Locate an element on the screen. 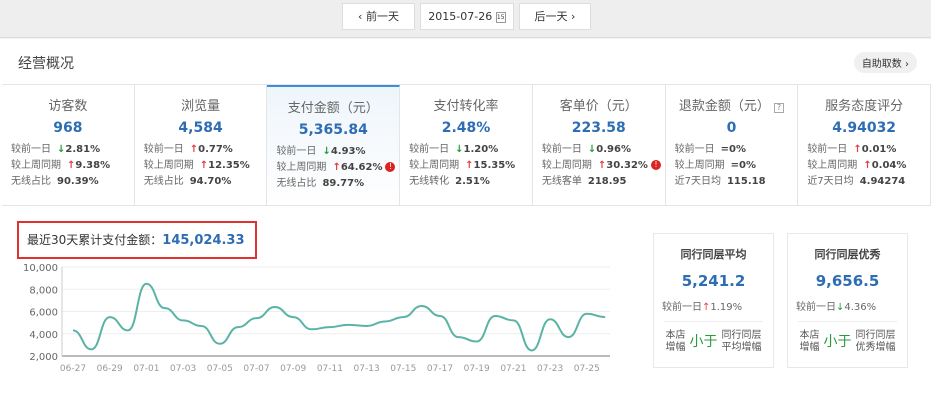 The width and height of the screenshot is (931, 400). metric-compare-row: 较上周同期 ↑12.35% is located at coordinates (196, 165).